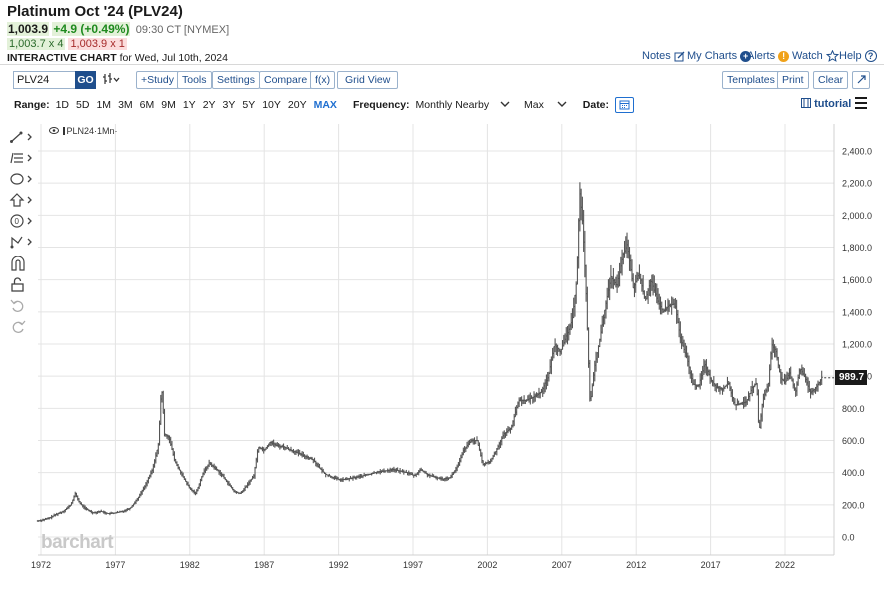  Describe the element at coordinates (545, 105) in the screenshot. I see `scale-dropdown: Max` at that location.